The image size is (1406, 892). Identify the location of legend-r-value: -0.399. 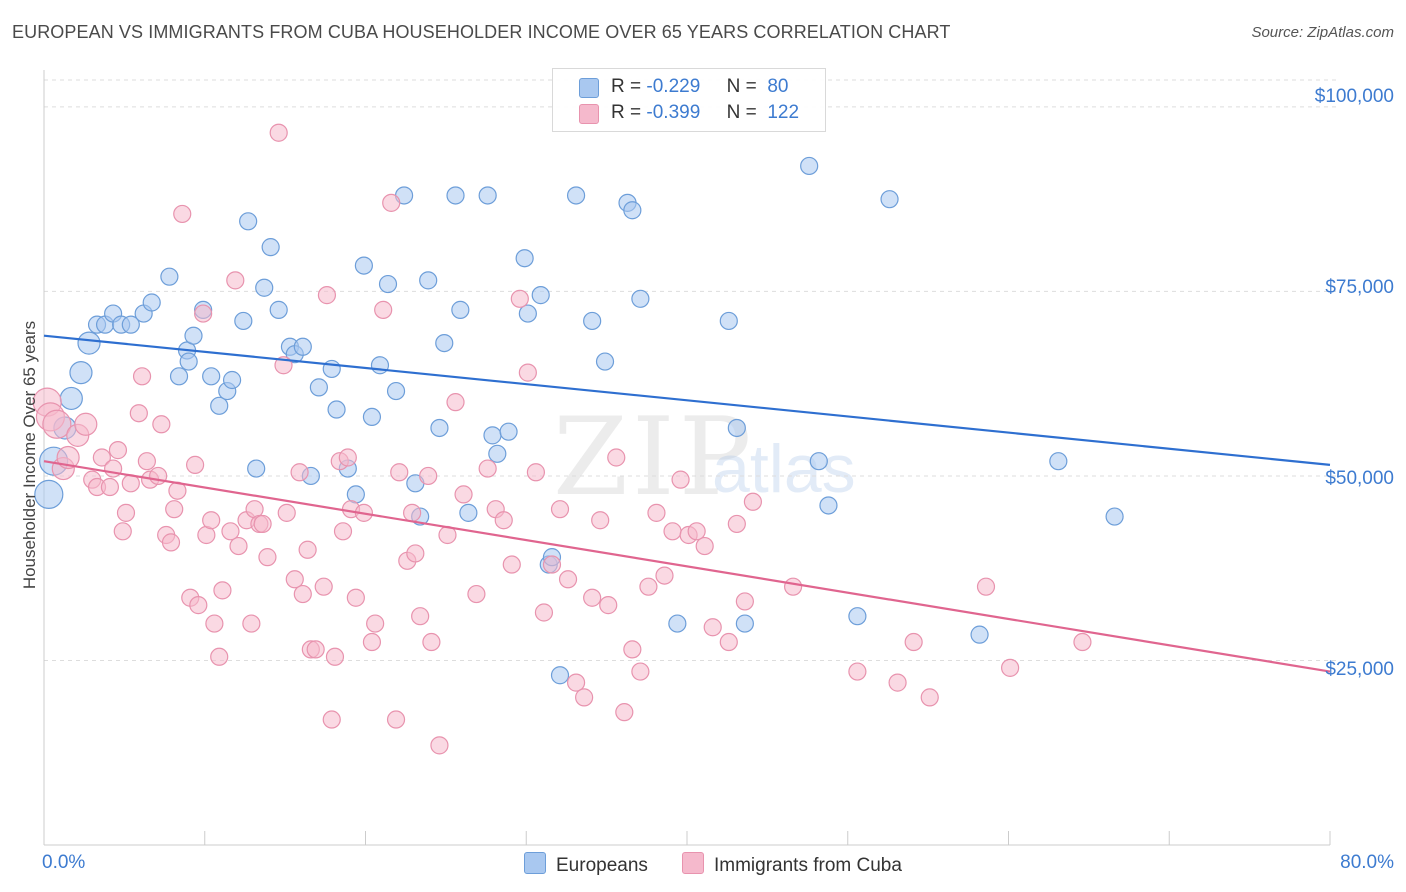
(673, 112).